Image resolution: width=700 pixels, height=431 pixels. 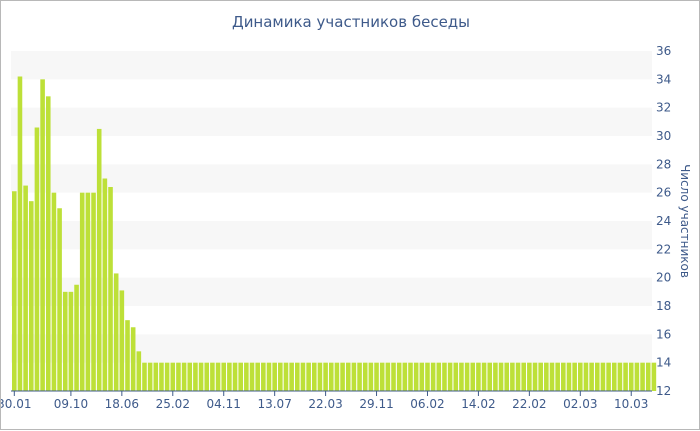 What do you see at coordinates (478, 404) in the screenshot?
I see `x-tick-label: 14.02` at bounding box center [478, 404].